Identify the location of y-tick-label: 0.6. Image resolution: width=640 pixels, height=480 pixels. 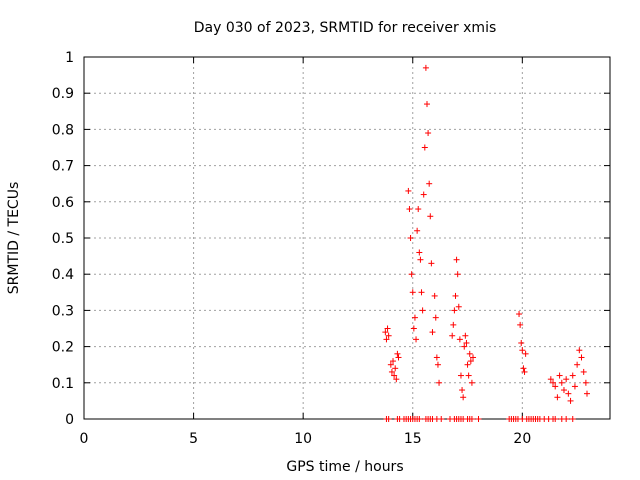
(63, 203).